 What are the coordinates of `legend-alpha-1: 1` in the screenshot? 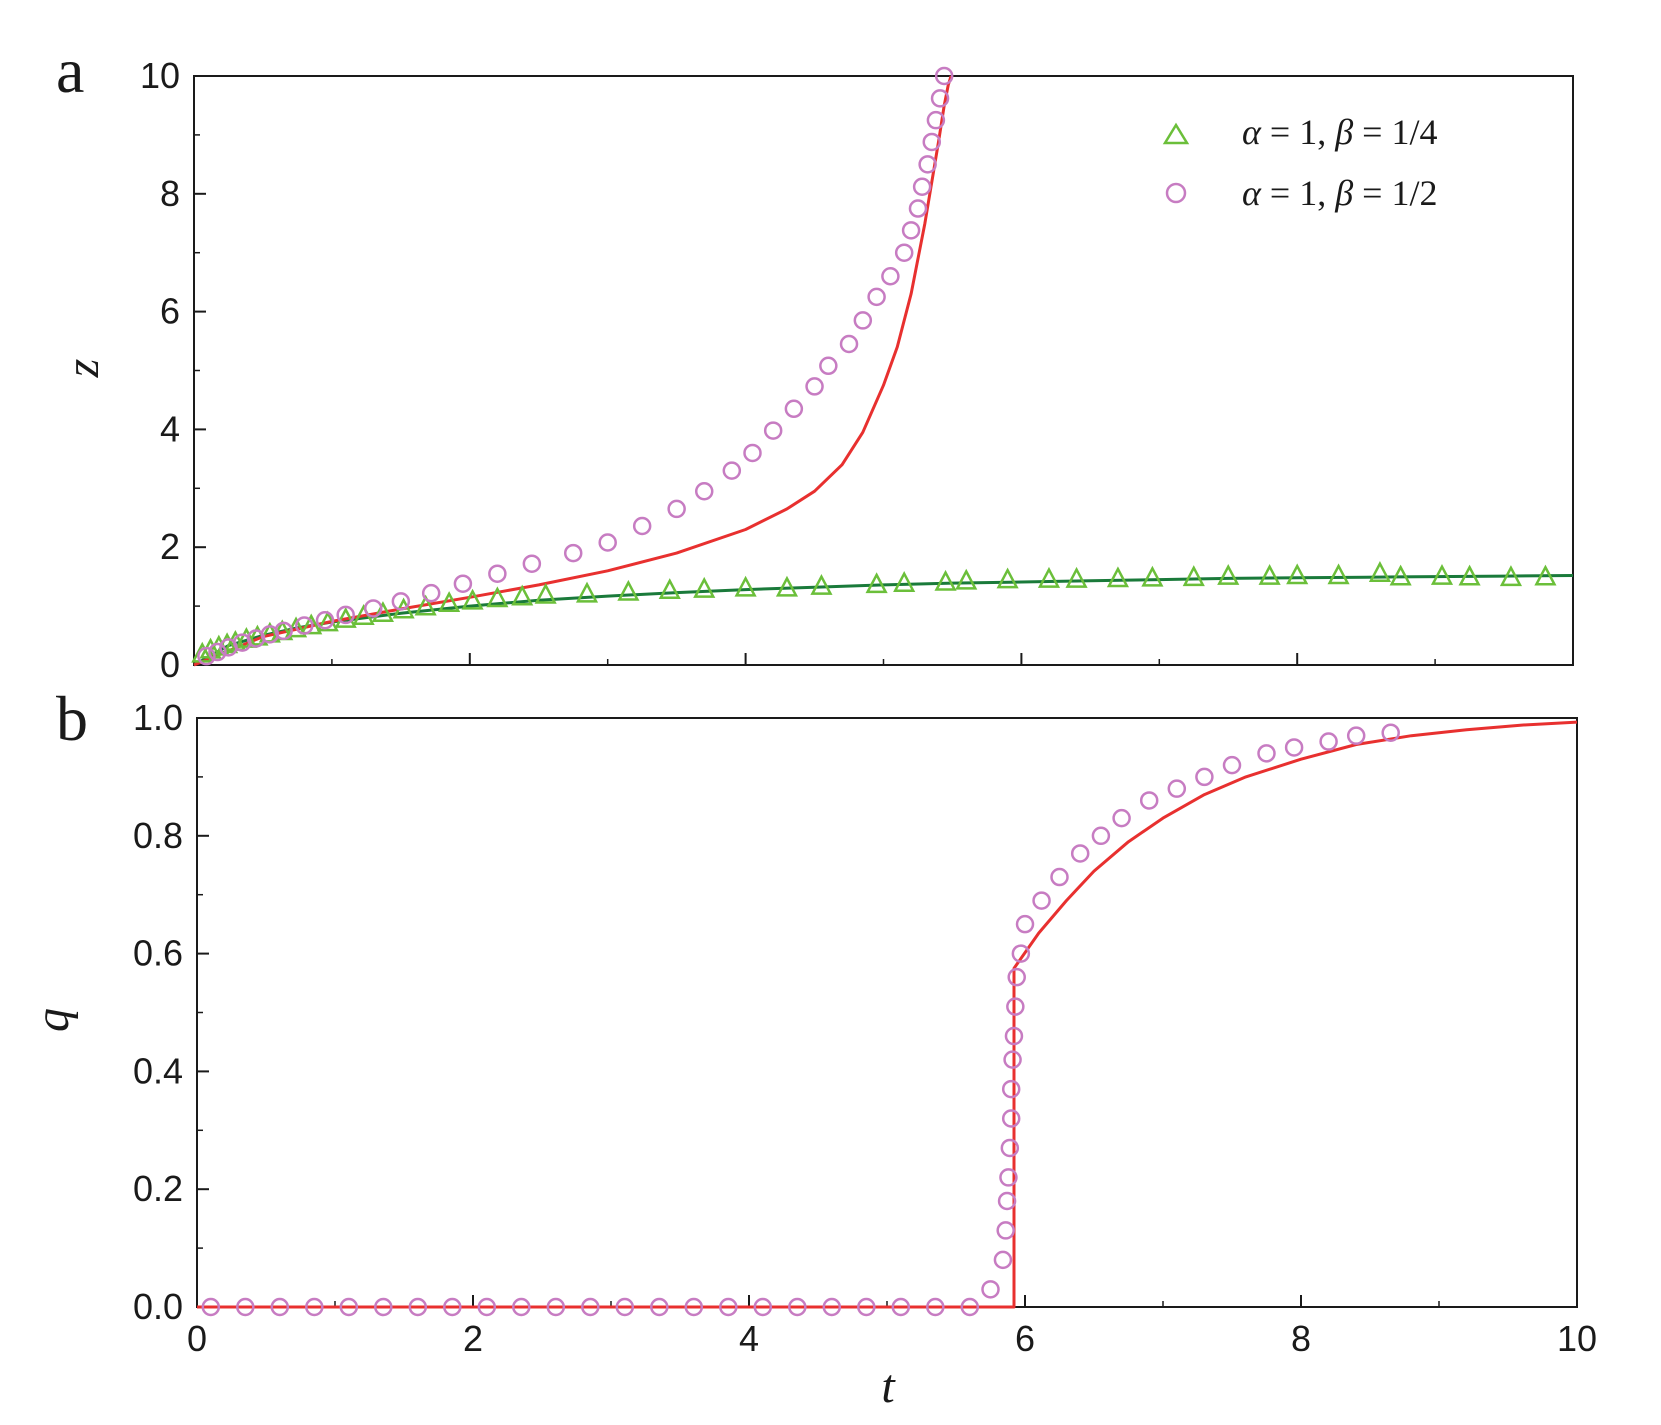 It's located at (1308, 132).